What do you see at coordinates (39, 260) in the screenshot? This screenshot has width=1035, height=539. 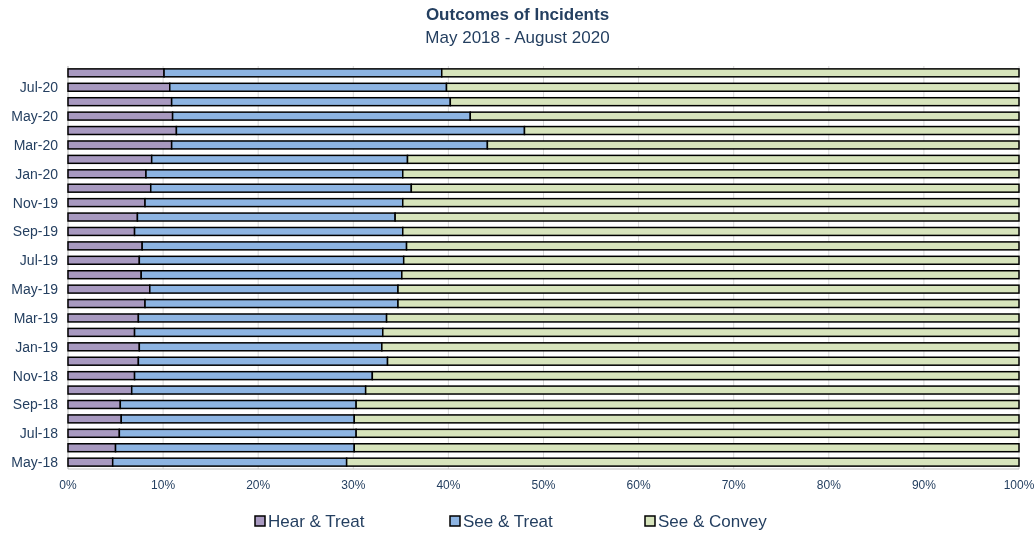 I see `y-tick-label: Jul-19` at bounding box center [39, 260].